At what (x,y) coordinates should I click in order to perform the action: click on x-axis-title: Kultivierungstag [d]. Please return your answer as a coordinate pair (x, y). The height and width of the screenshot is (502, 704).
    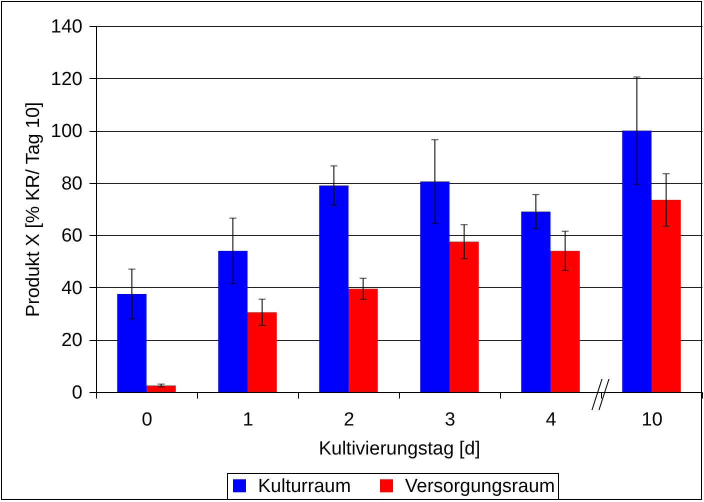
    Looking at the image, I should click on (399, 449).